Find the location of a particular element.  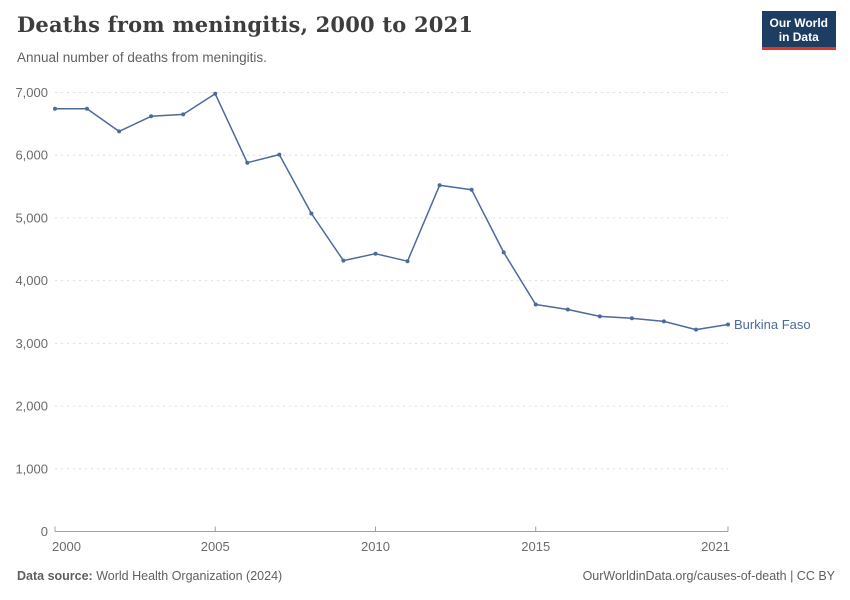

x-tick-label: 2005 is located at coordinates (215, 546).